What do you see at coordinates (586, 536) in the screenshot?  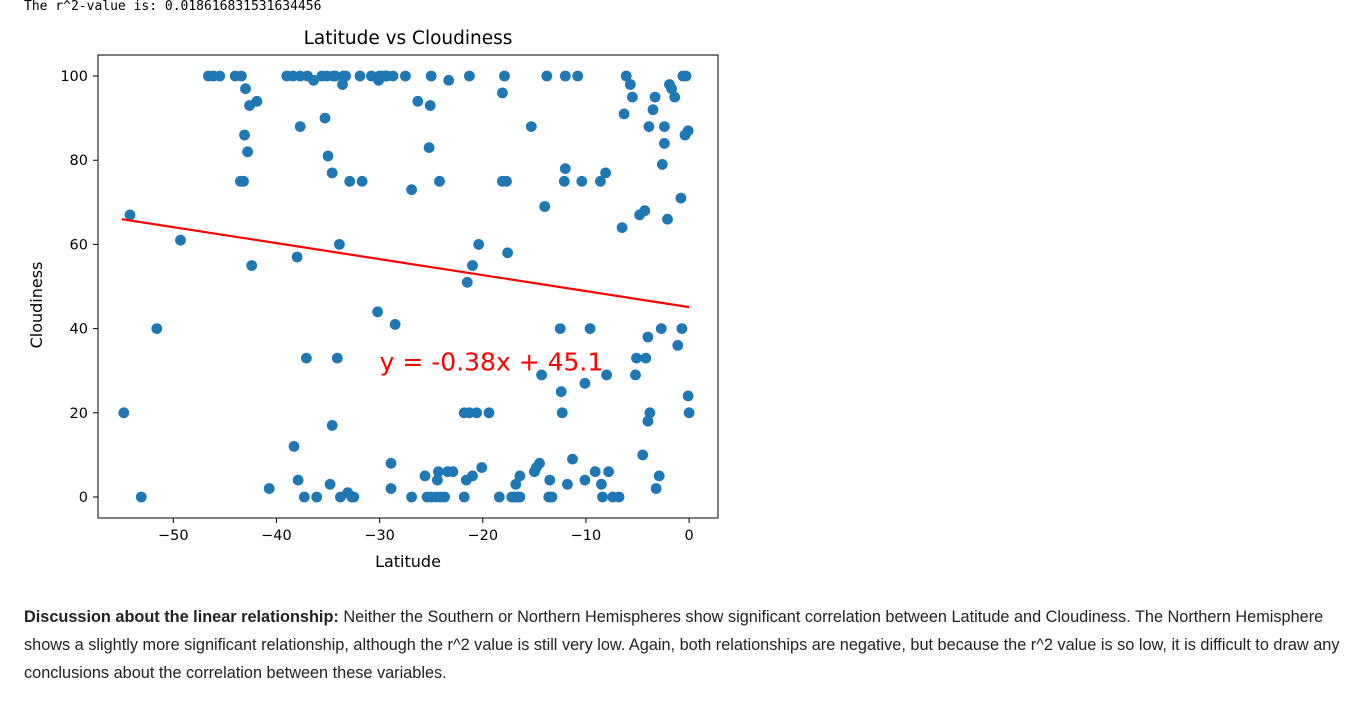 I see `x-tick-label: −10` at bounding box center [586, 536].